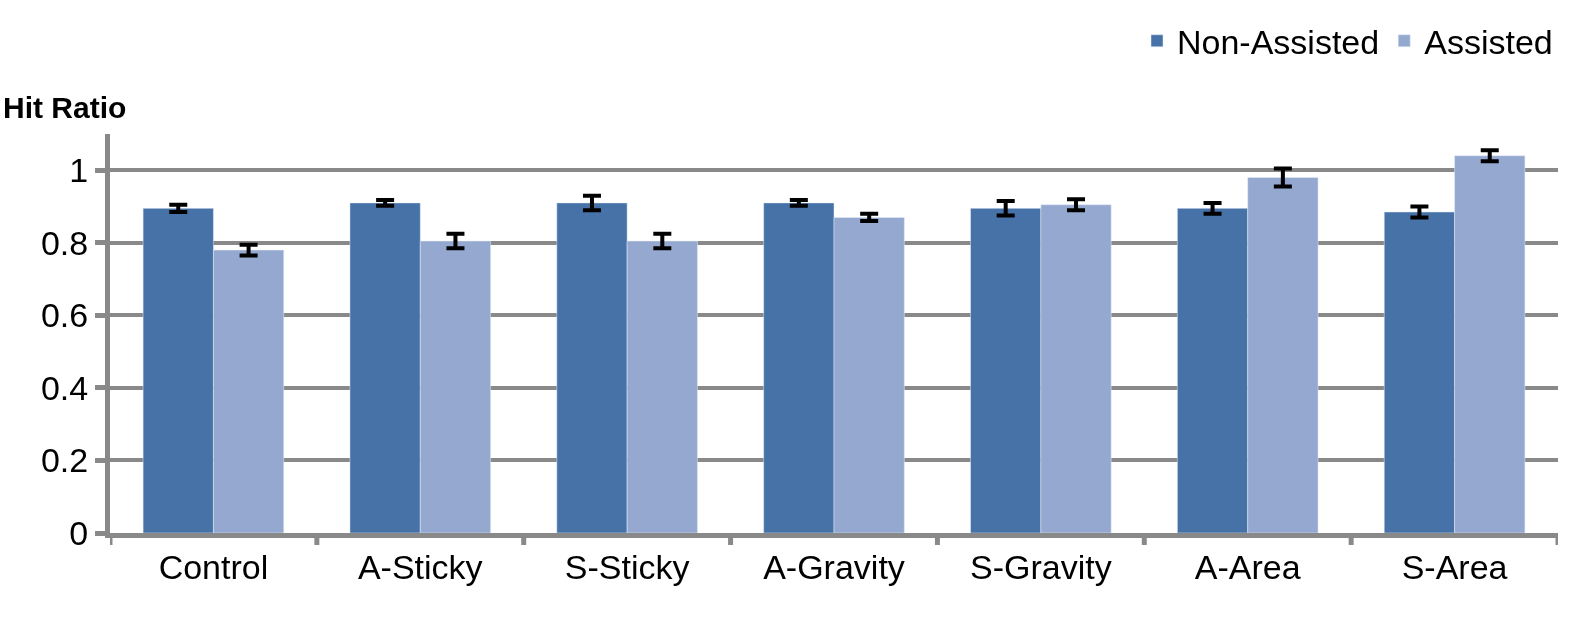 The image size is (1578, 623). Describe the element at coordinates (1247, 566) in the screenshot. I see `x-tick-label: A-Area` at that location.